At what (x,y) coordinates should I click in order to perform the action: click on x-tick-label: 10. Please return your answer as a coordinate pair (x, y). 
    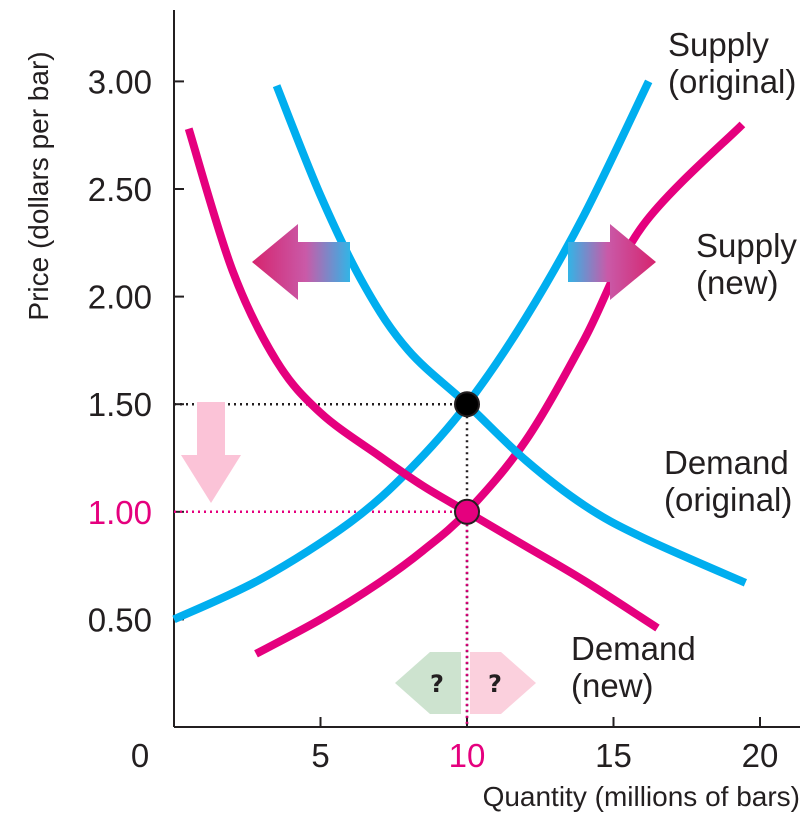
    Looking at the image, I should click on (467, 755).